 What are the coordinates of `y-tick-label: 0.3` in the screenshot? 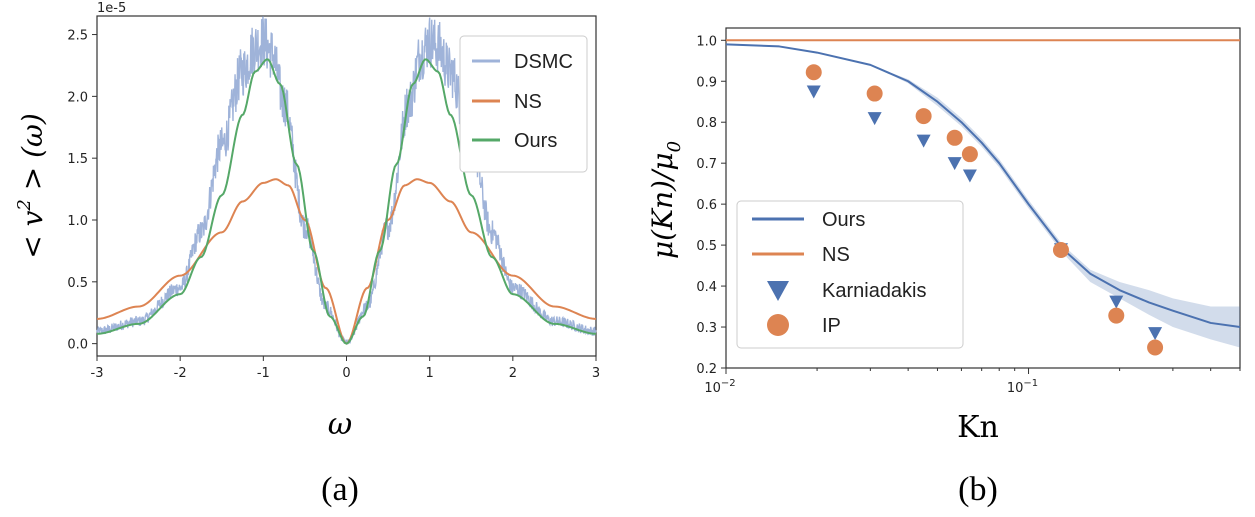 It's located at (706, 328).